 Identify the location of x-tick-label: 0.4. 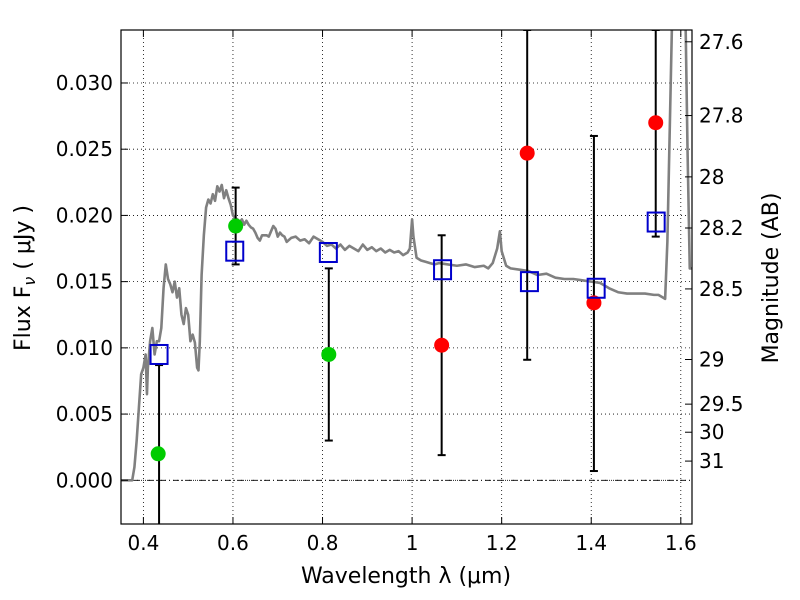
(143, 543).